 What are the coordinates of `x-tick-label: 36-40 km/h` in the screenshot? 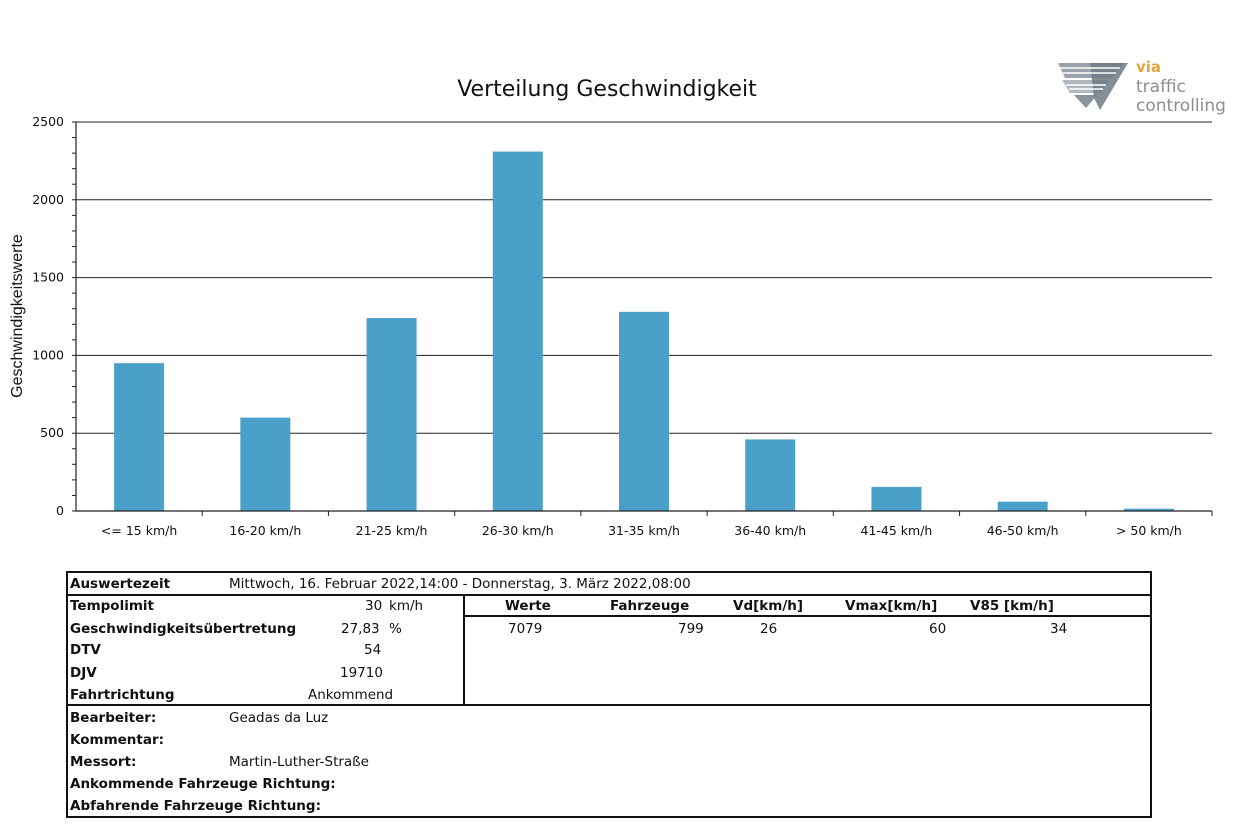 It's located at (770, 530).